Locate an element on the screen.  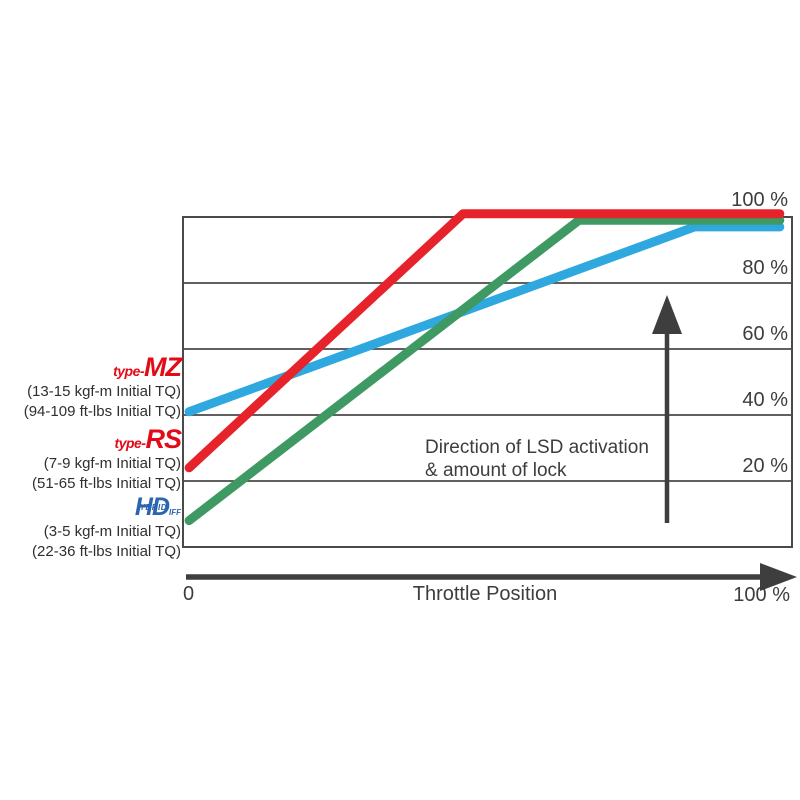
hd-torque-metric: (3-5 kgf-m Initial TQ) is located at coordinates (112, 531).